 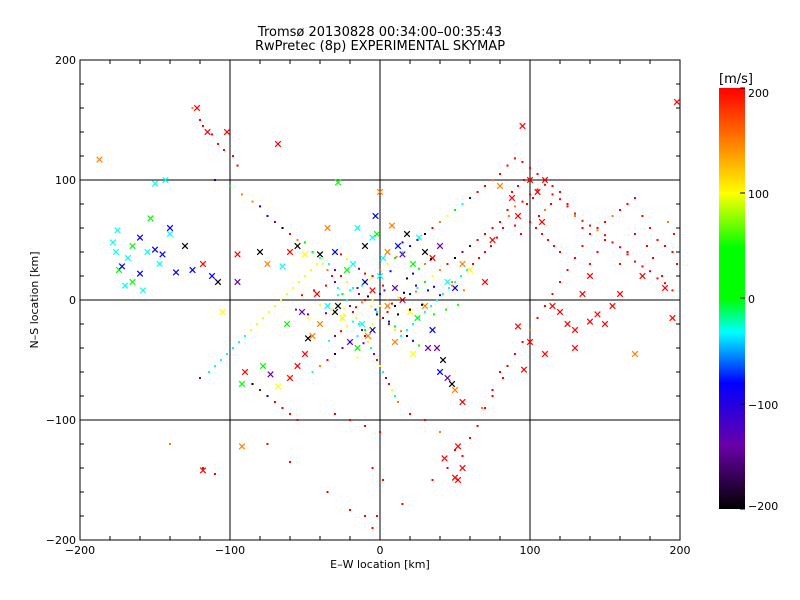 What do you see at coordinates (61, 540) in the screenshot?
I see `y-tick-label: −200` at bounding box center [61, 540].